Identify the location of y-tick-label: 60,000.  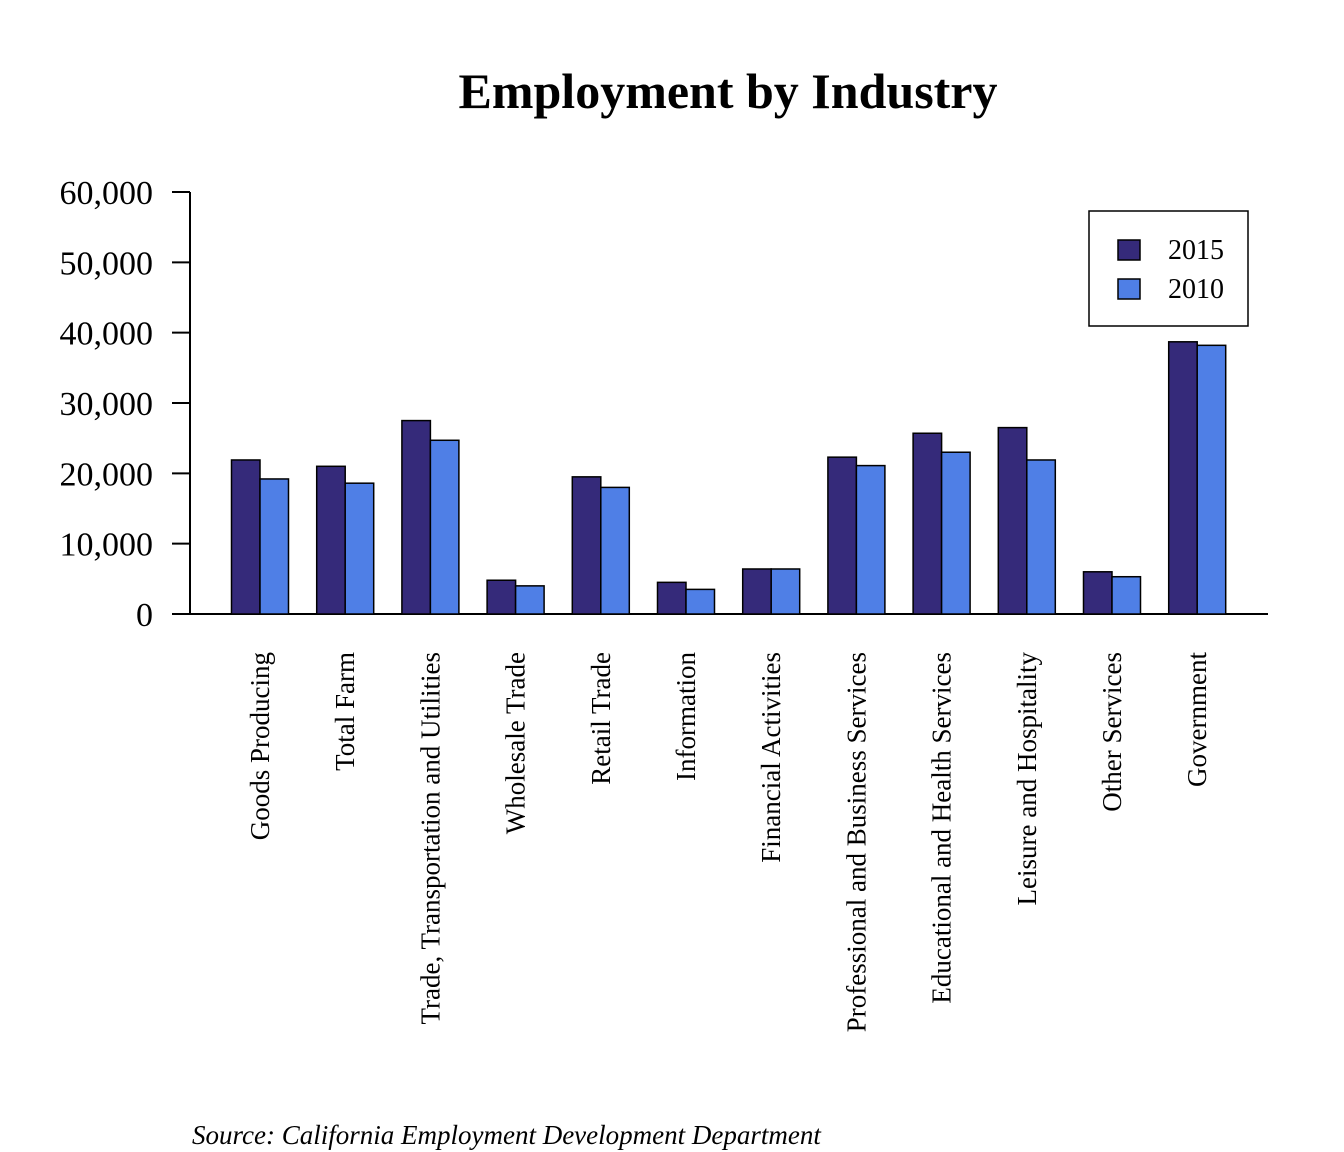
(107, 193).